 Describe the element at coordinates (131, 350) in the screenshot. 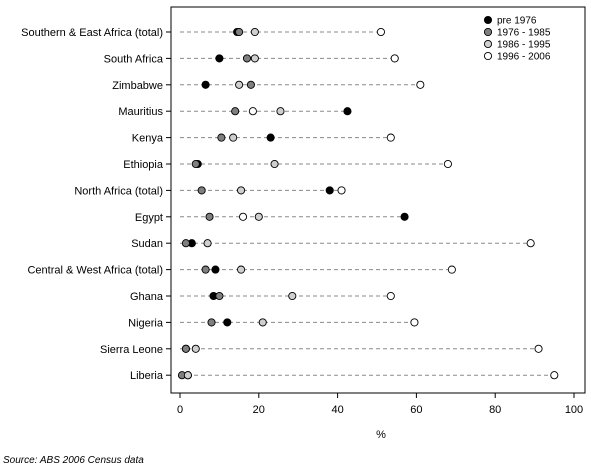

I see `category-label: Sierra Leone` at that location.